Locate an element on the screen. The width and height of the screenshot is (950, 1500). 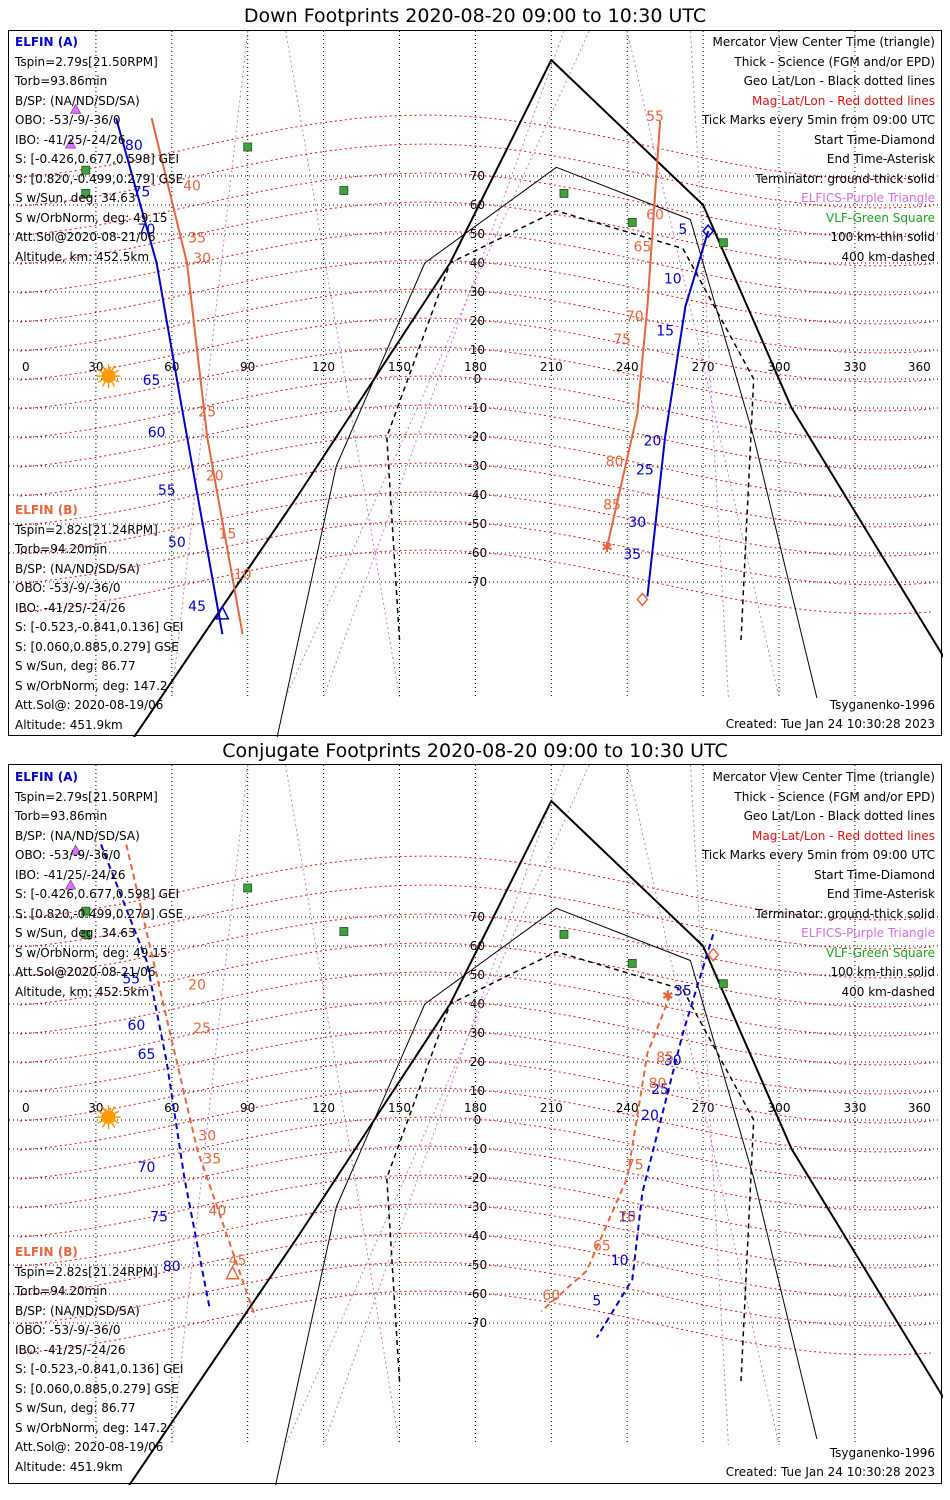
track-time-label: 80 is located at coordinates (172, 1267).